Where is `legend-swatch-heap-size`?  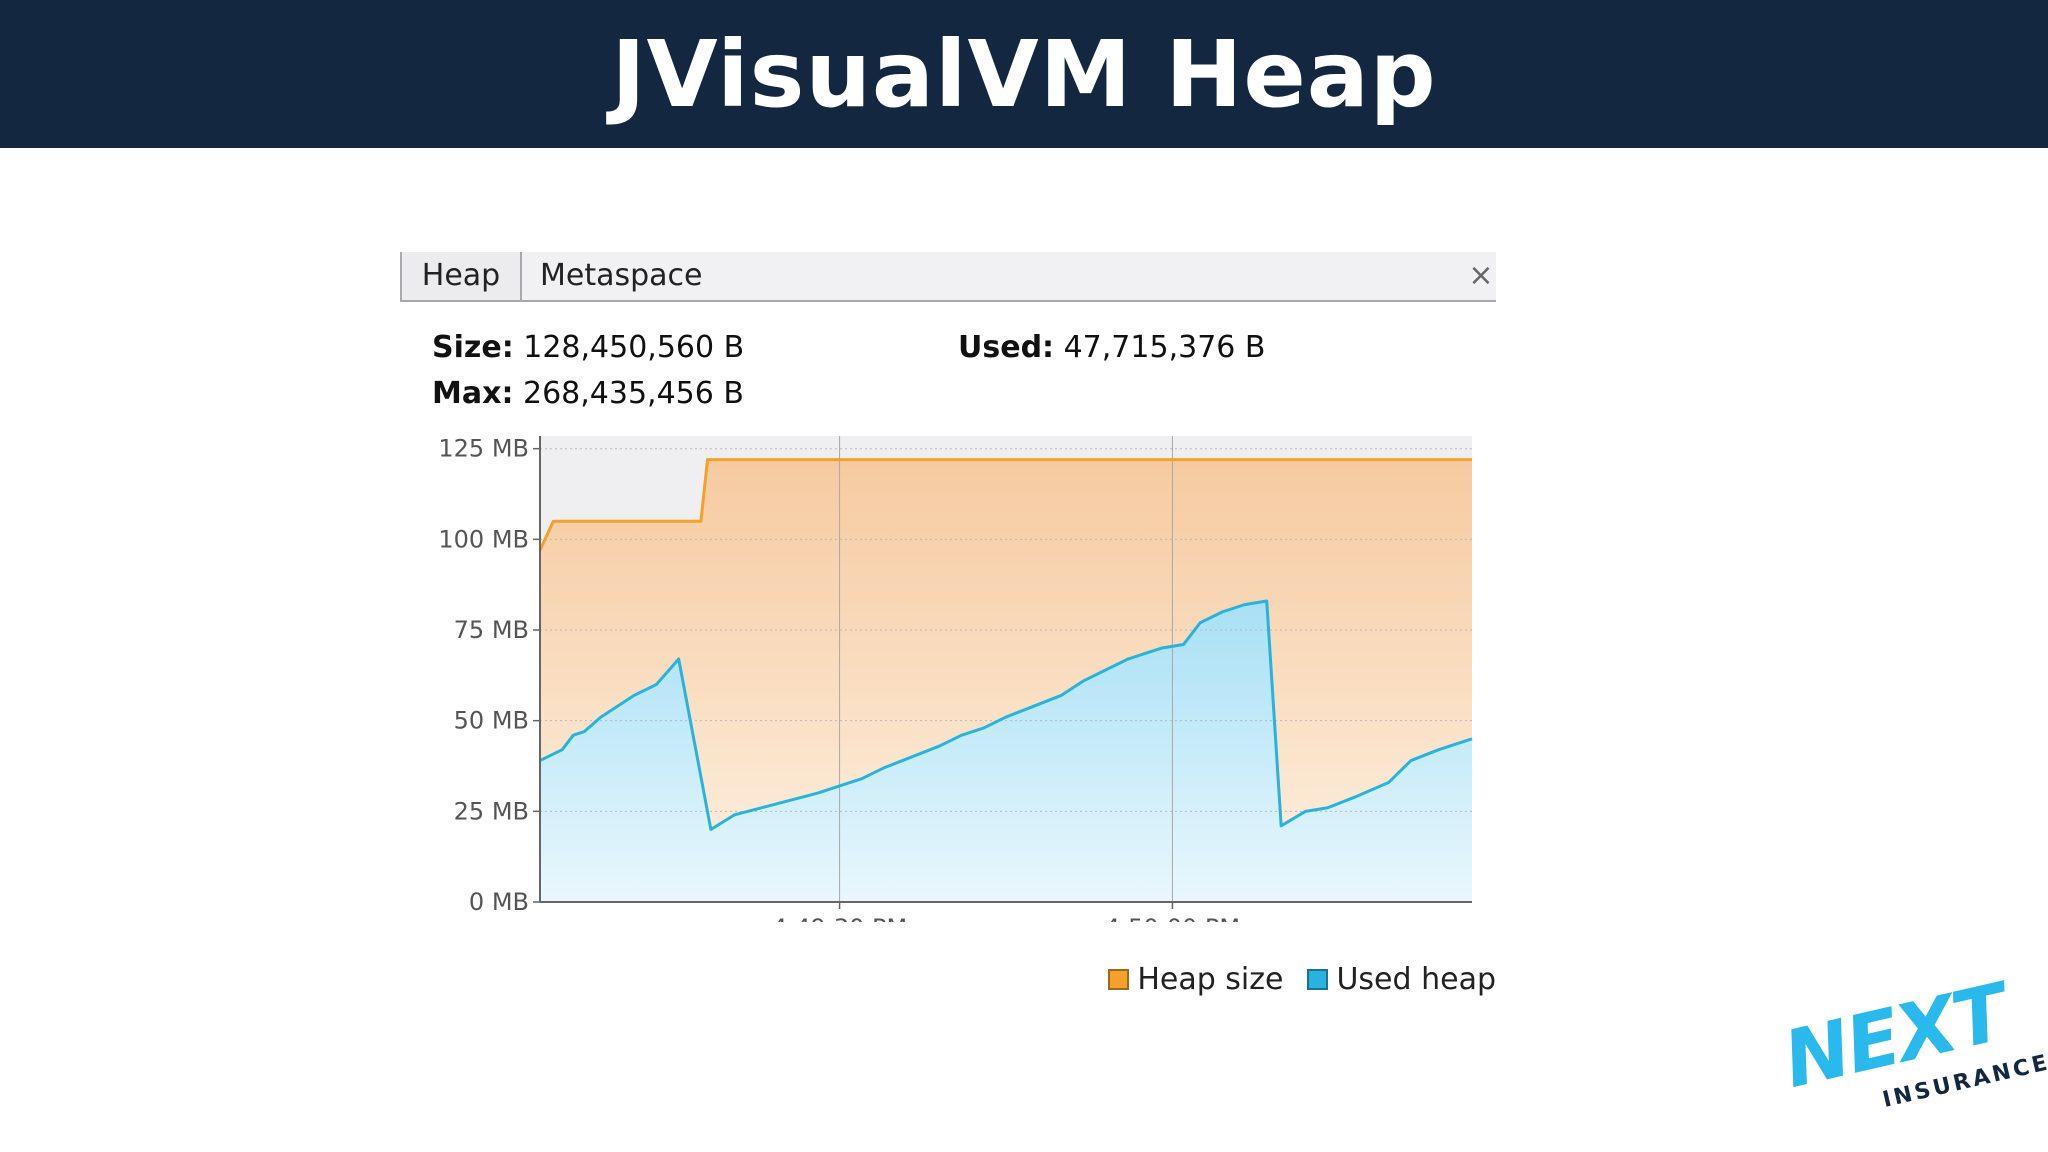 legend-swatch-heap-size is located at coordinates (1119, 979).